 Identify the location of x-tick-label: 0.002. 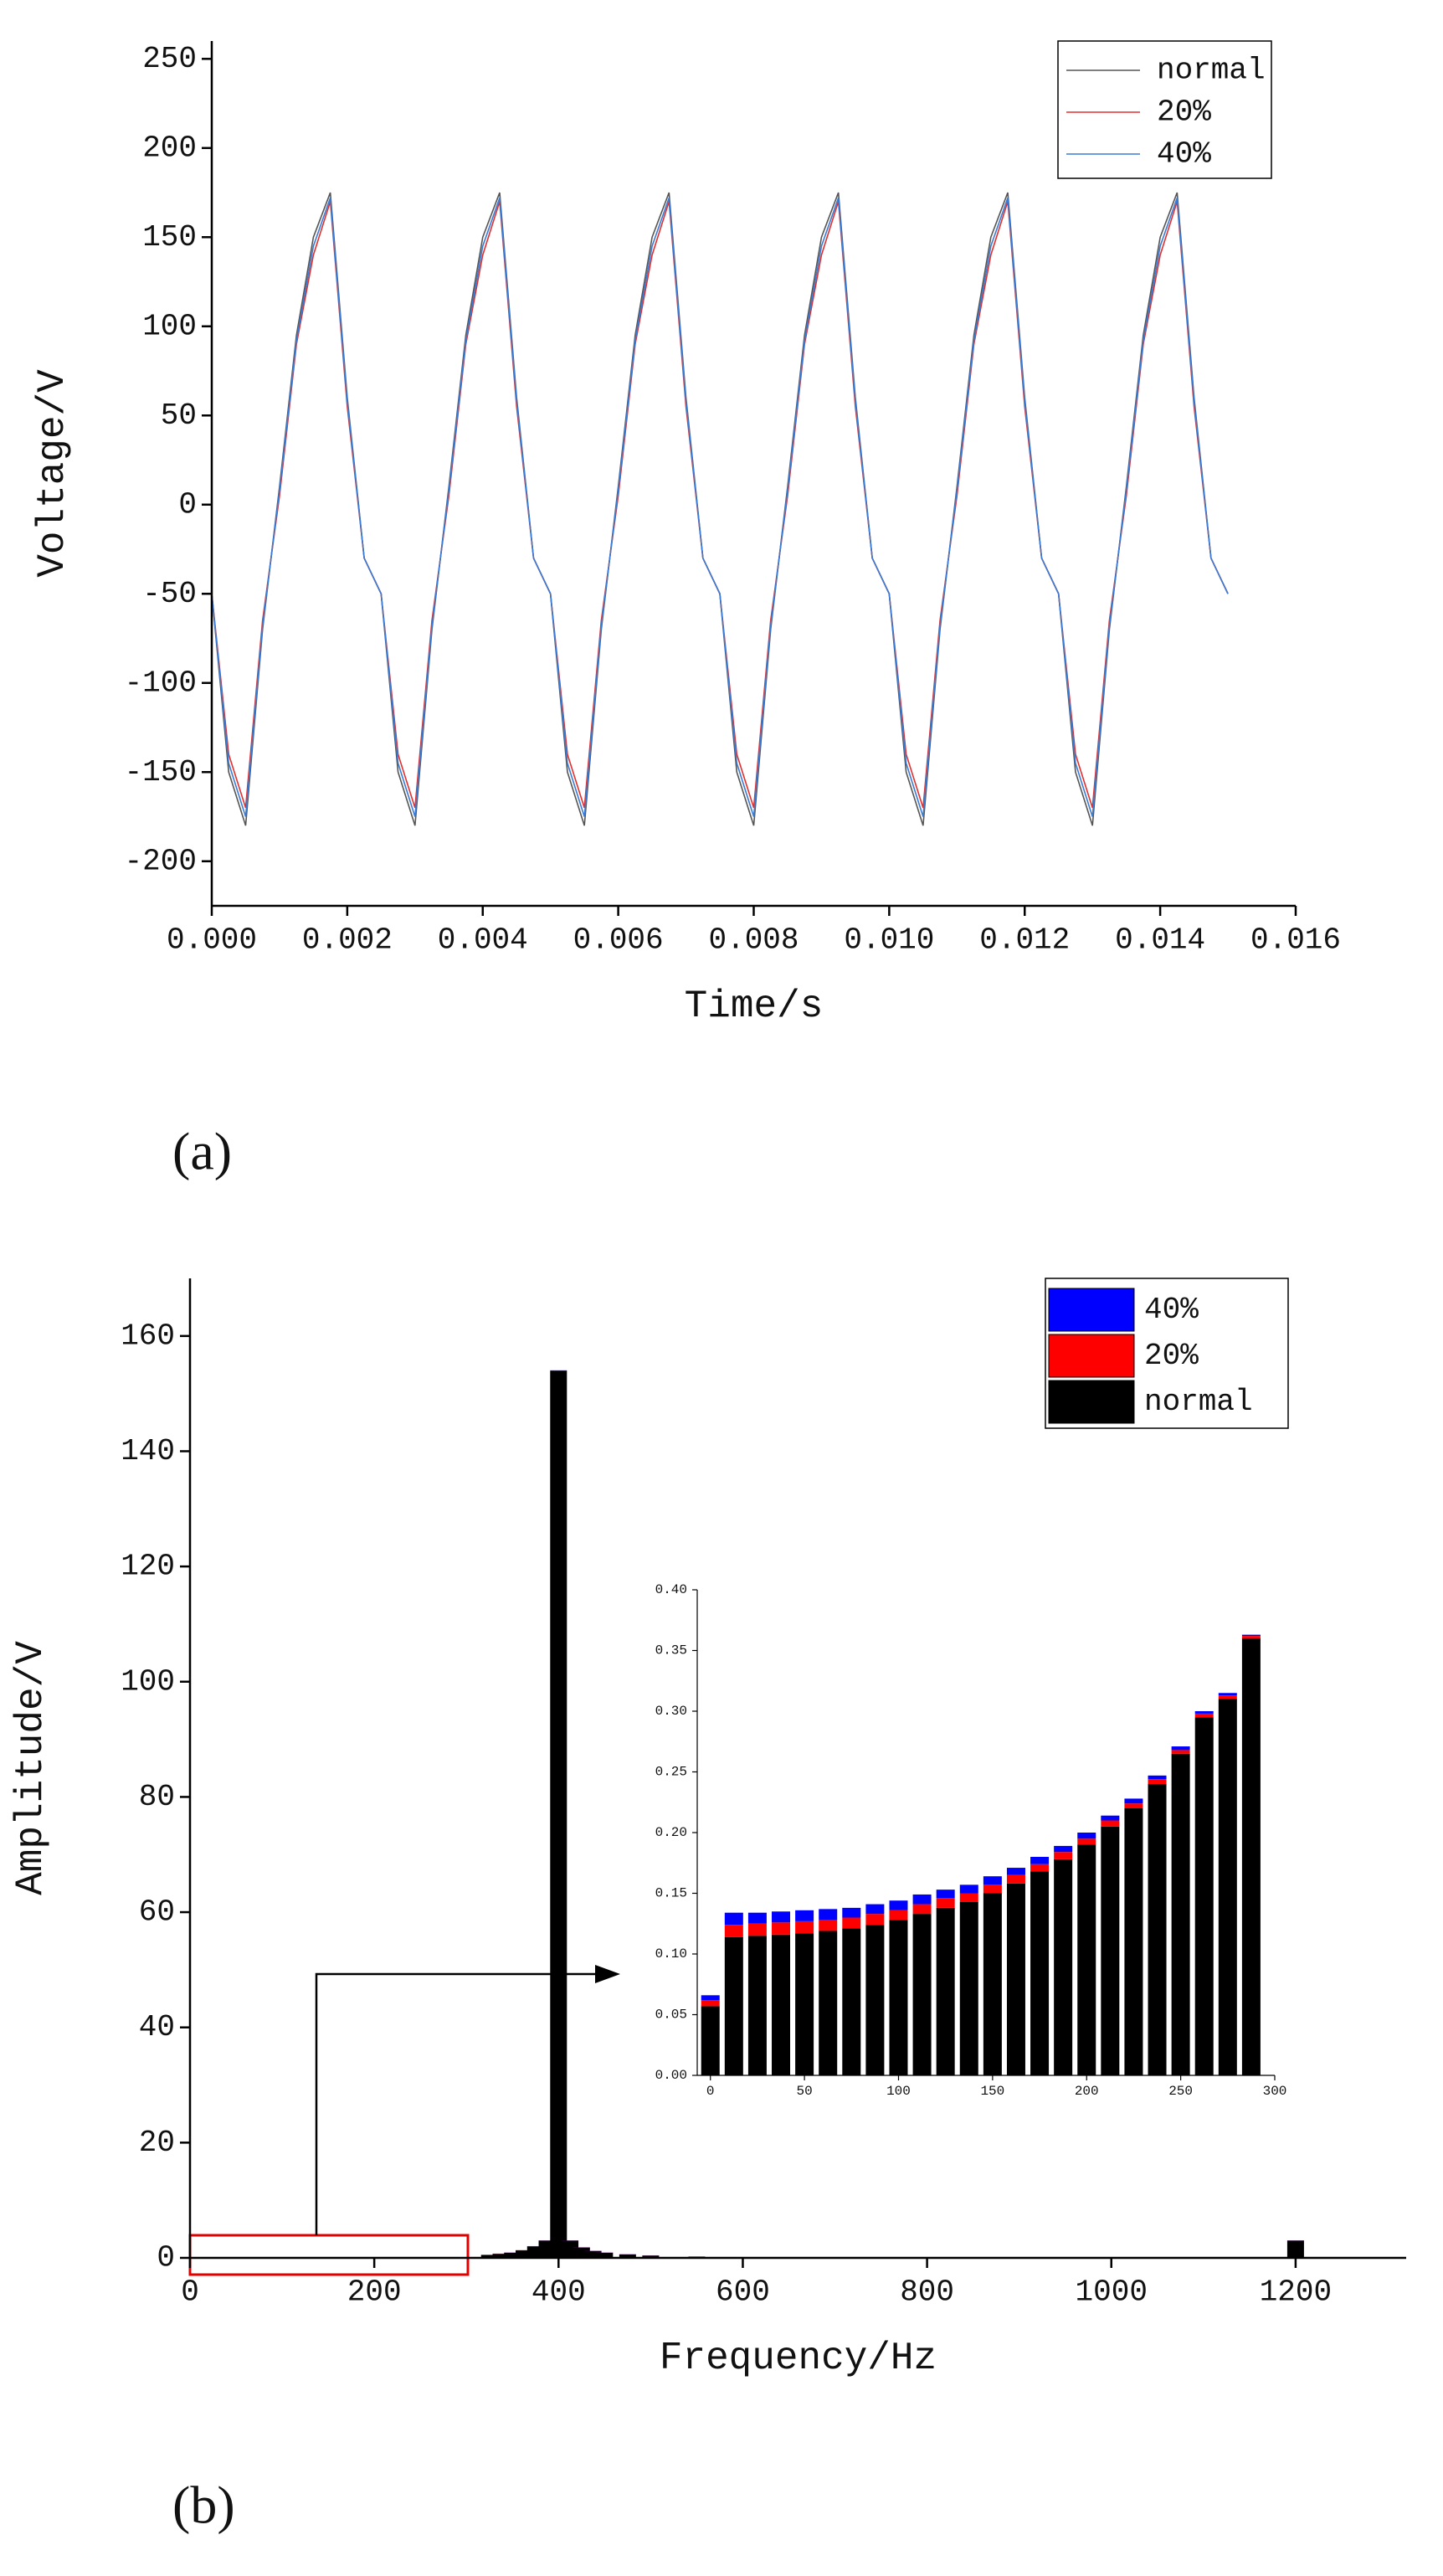
(347, 940).